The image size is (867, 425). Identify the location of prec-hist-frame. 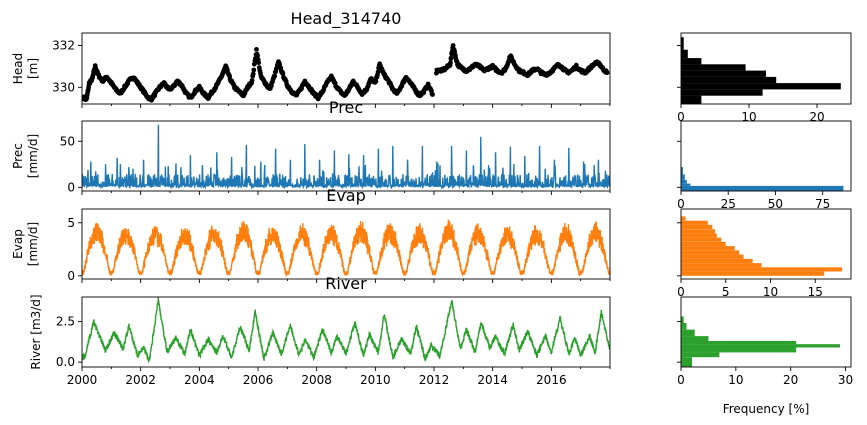
(766, 156).